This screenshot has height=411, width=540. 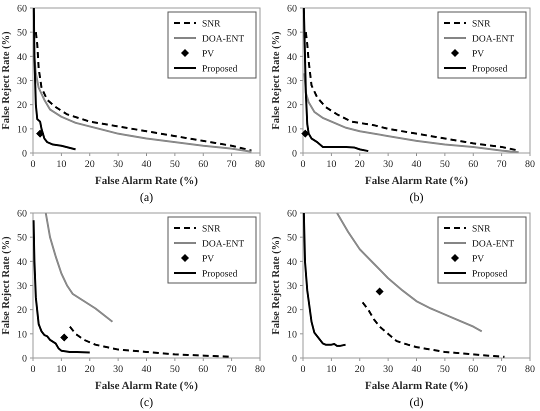 What do you see at coordinates (417, 197) in the screenshot?
I see `text: (b)` at bounding box center [417, 197].